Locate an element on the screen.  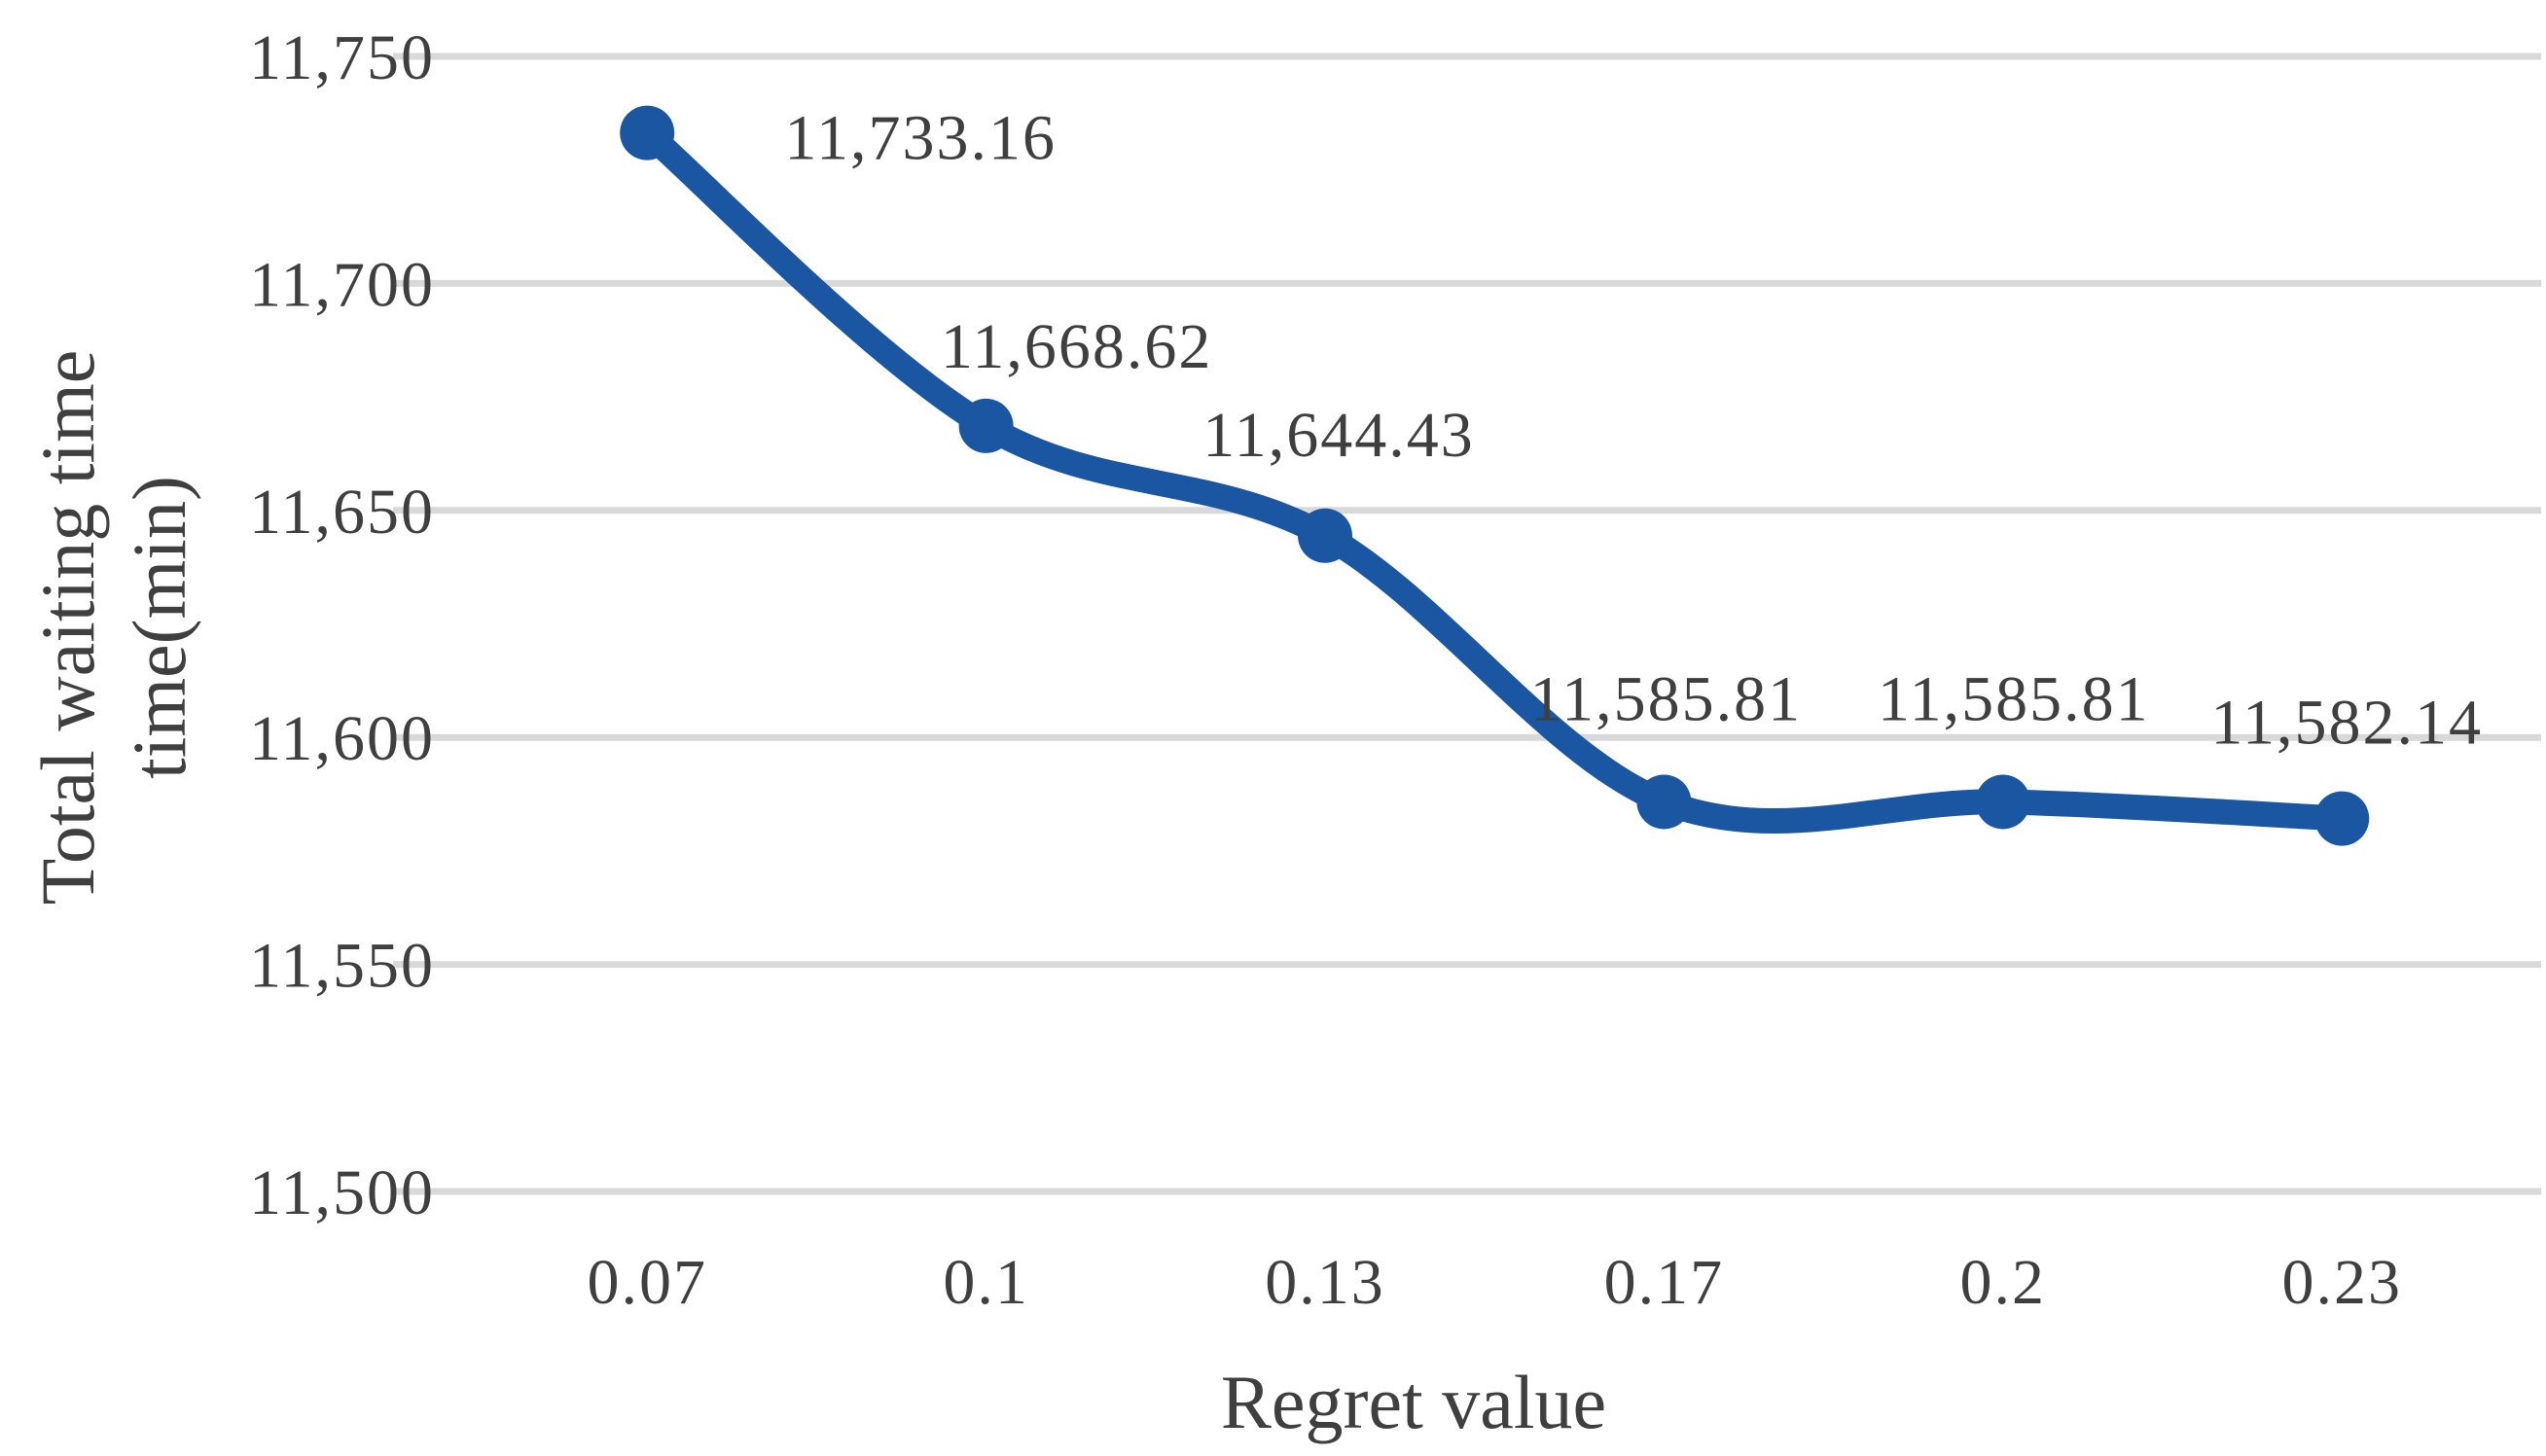
x-tick-label: 0.07 is located at coordinates (647, 1282).